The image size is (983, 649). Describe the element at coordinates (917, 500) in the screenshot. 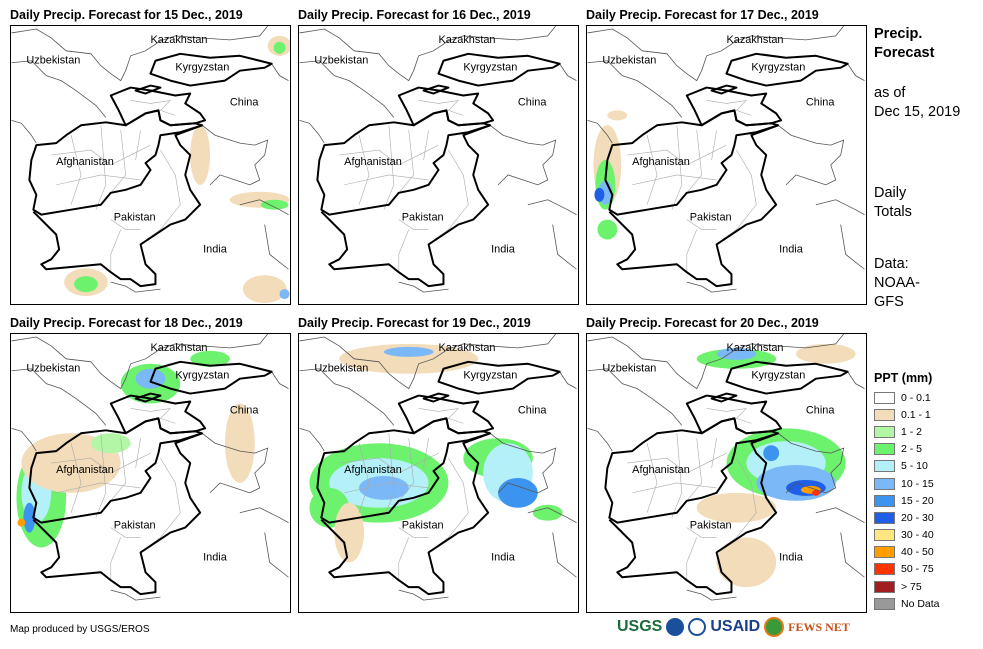

I see `legend-label: 15 - 20` at that location.